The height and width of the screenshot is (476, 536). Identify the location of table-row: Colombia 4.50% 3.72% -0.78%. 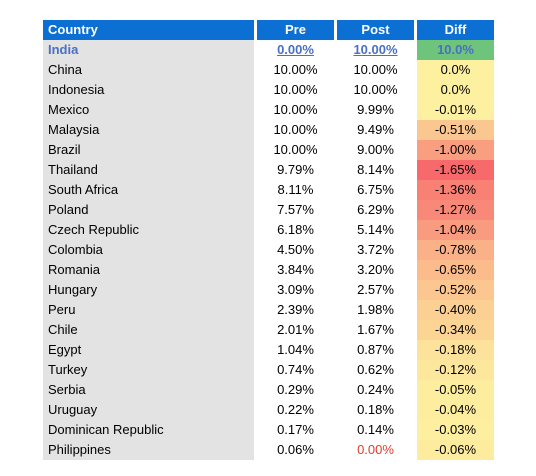
(268, 250).